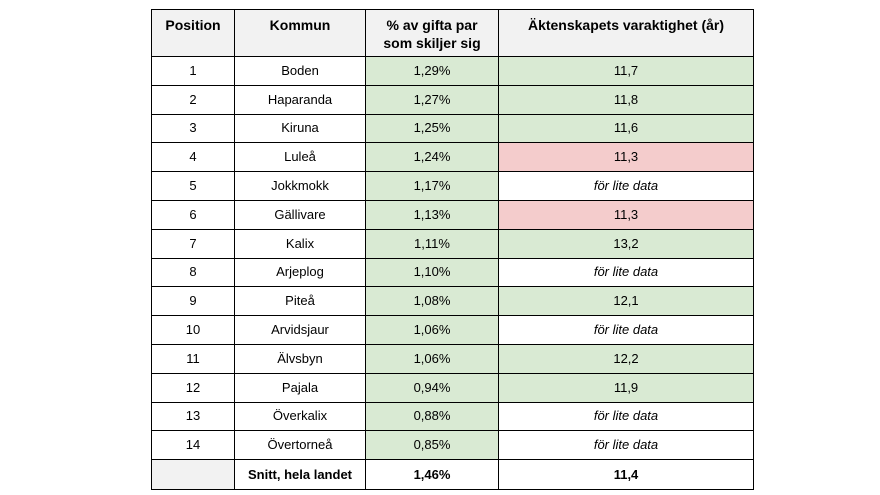  I want to click on cell-percent: 1,29%, so click(432, 71).